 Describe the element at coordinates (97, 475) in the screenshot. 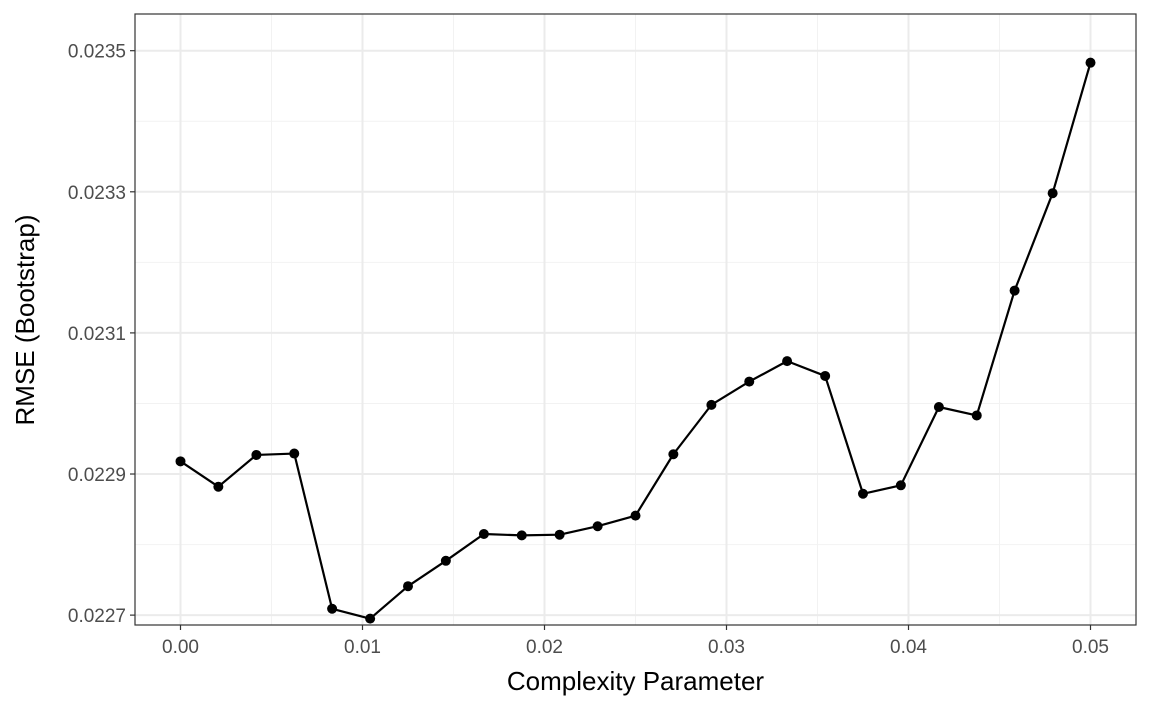

I see `y-tick-label: 0.0229` at that location.